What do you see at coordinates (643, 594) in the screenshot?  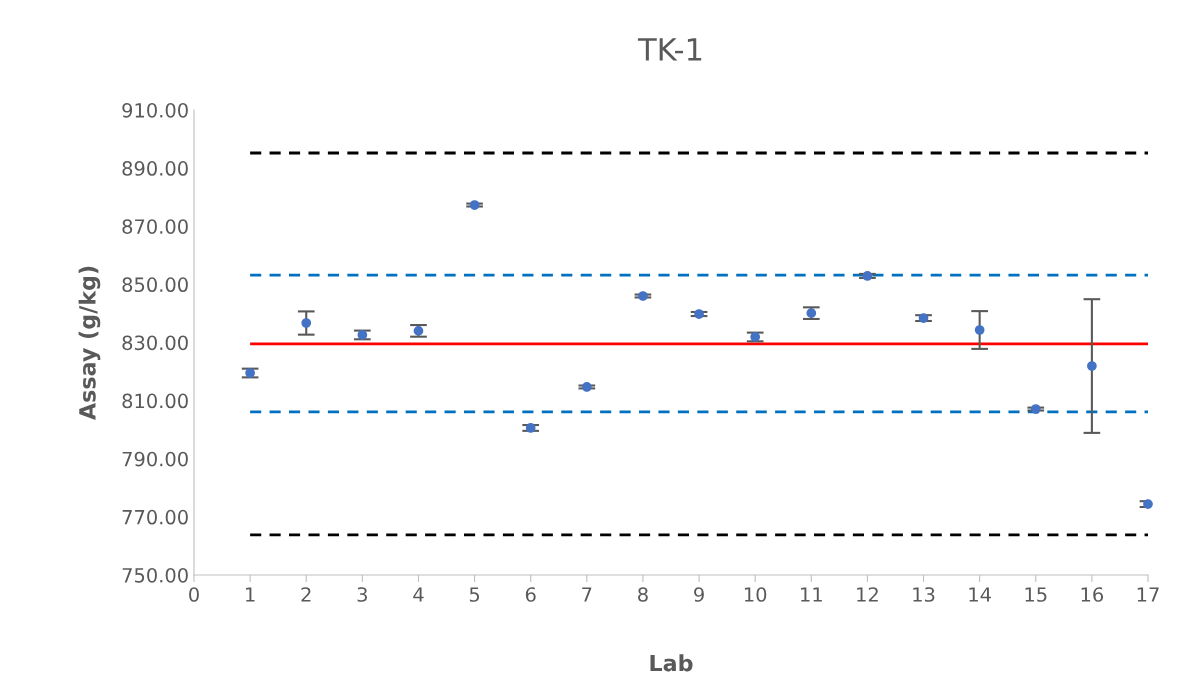 I see `x-tick-label: 8` at bounding box center [643, 594].